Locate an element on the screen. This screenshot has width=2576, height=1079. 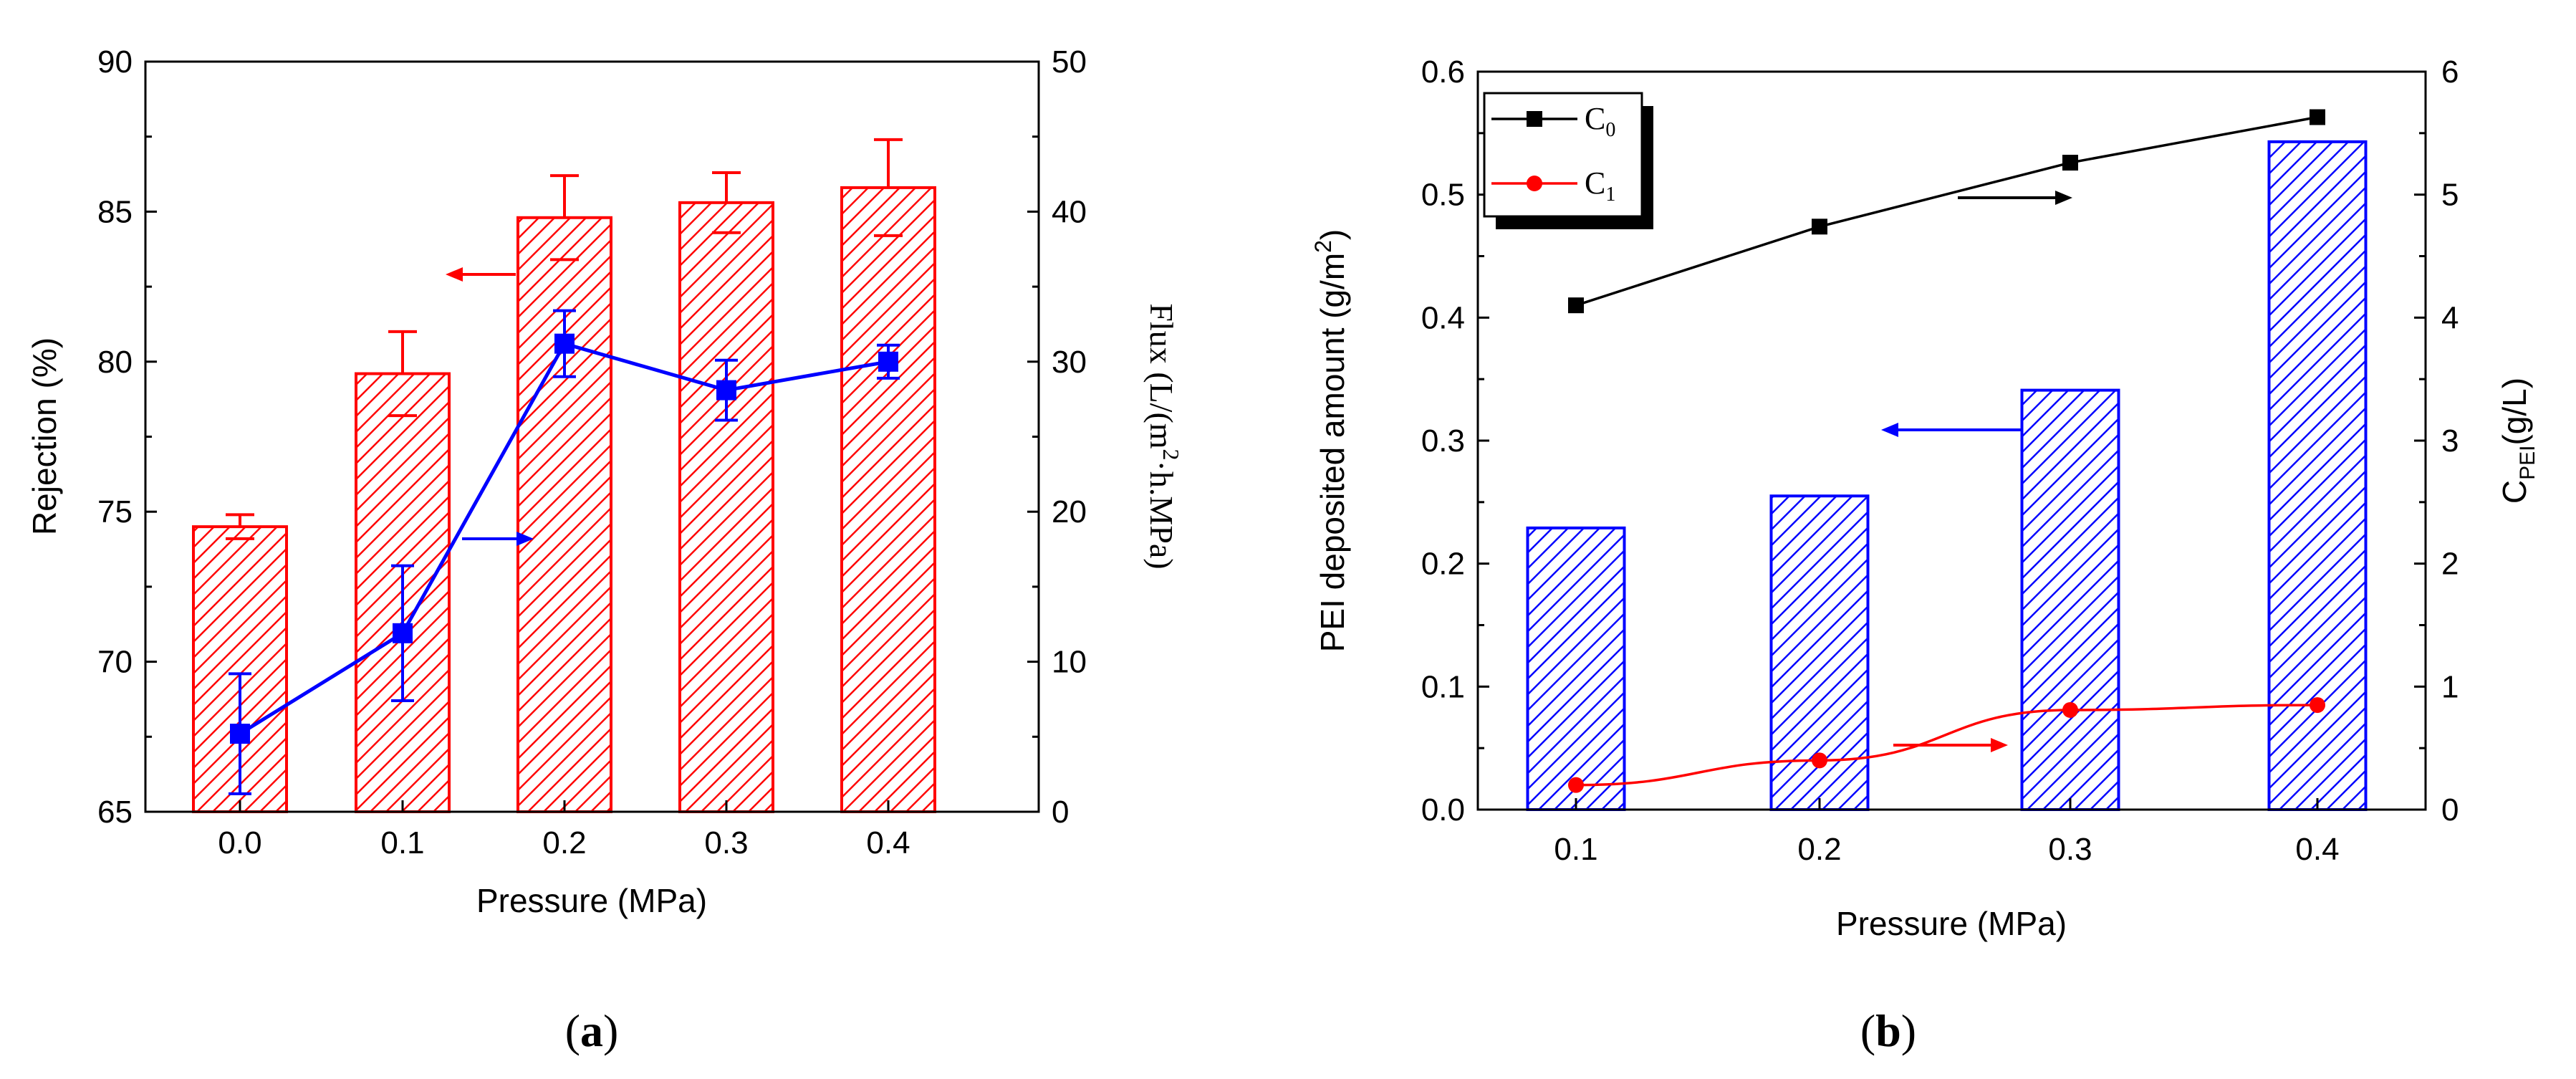
x-tick-label-3: 0.3 is located at coordinates (726, 842).